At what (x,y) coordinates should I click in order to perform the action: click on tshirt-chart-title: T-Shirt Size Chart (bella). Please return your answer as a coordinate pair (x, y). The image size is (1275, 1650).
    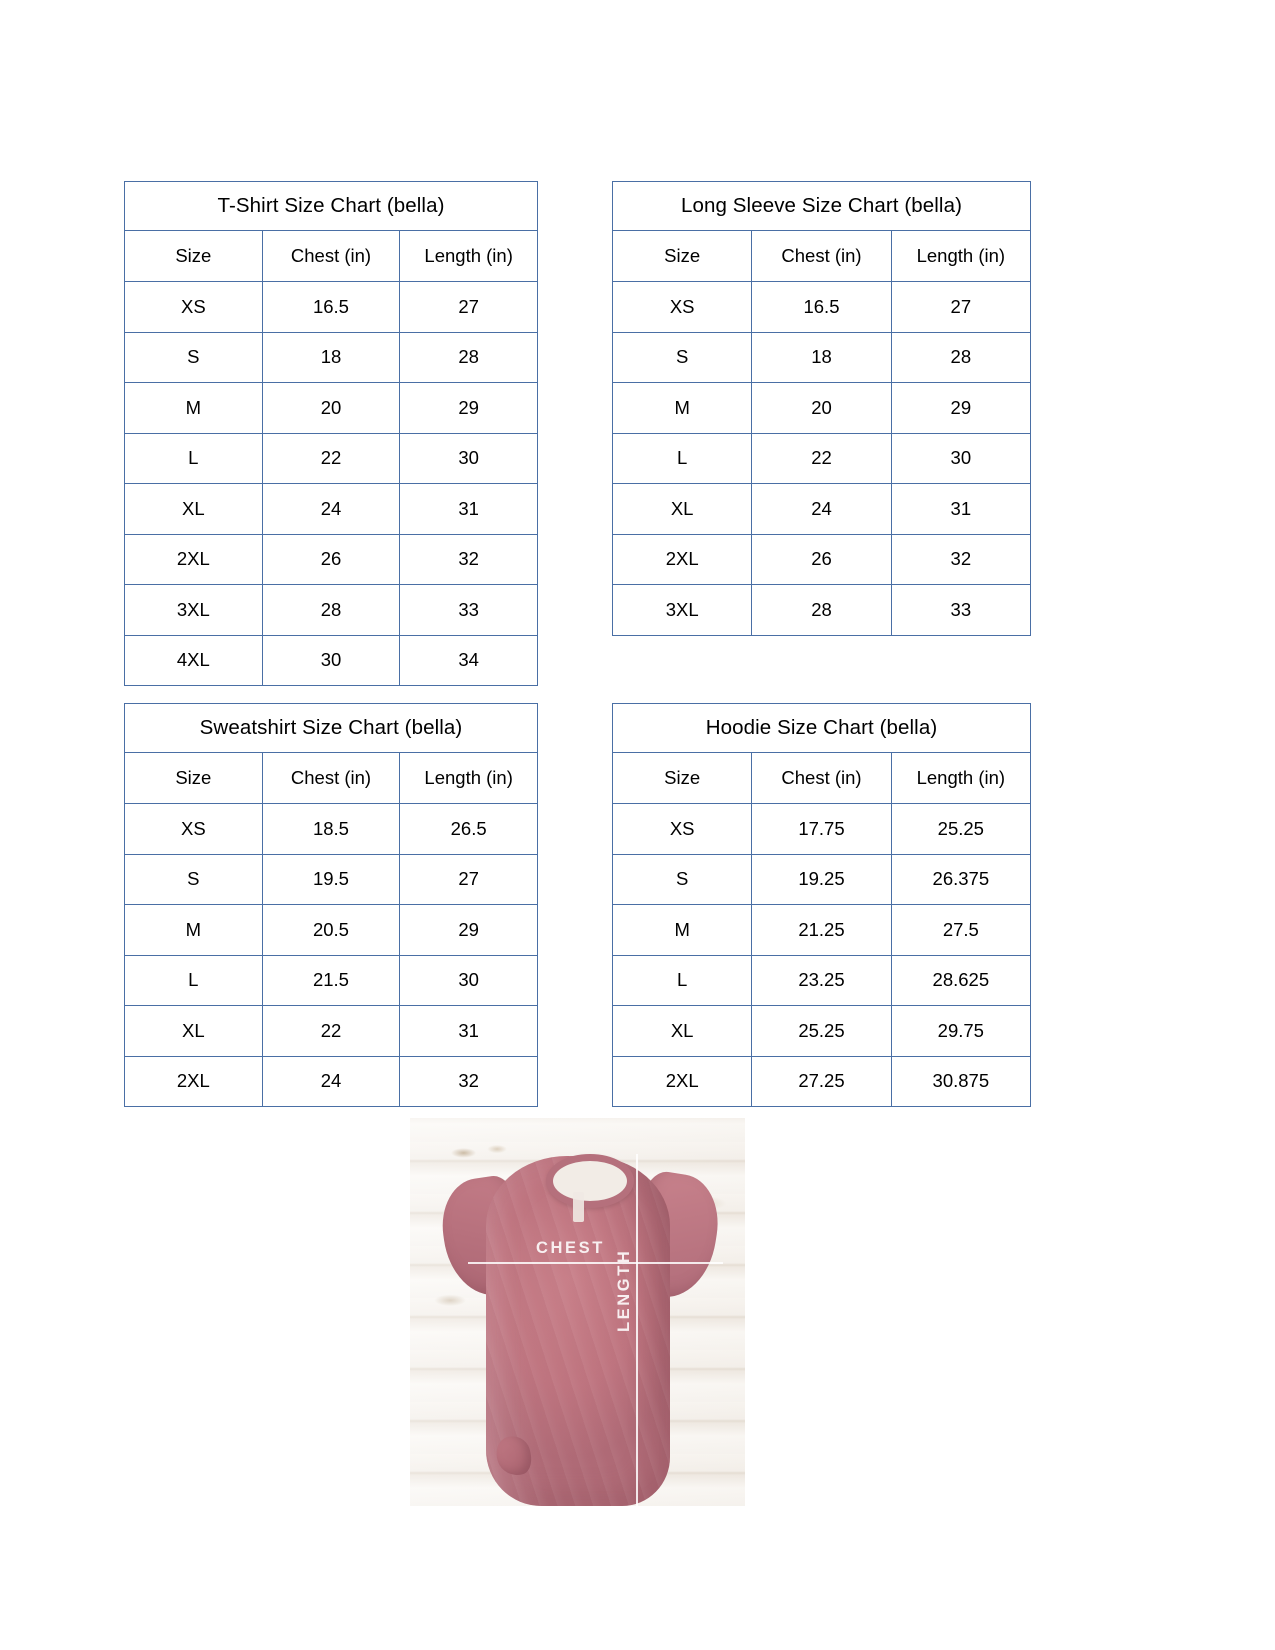
    Looking at the image, I should click on (331, 206).